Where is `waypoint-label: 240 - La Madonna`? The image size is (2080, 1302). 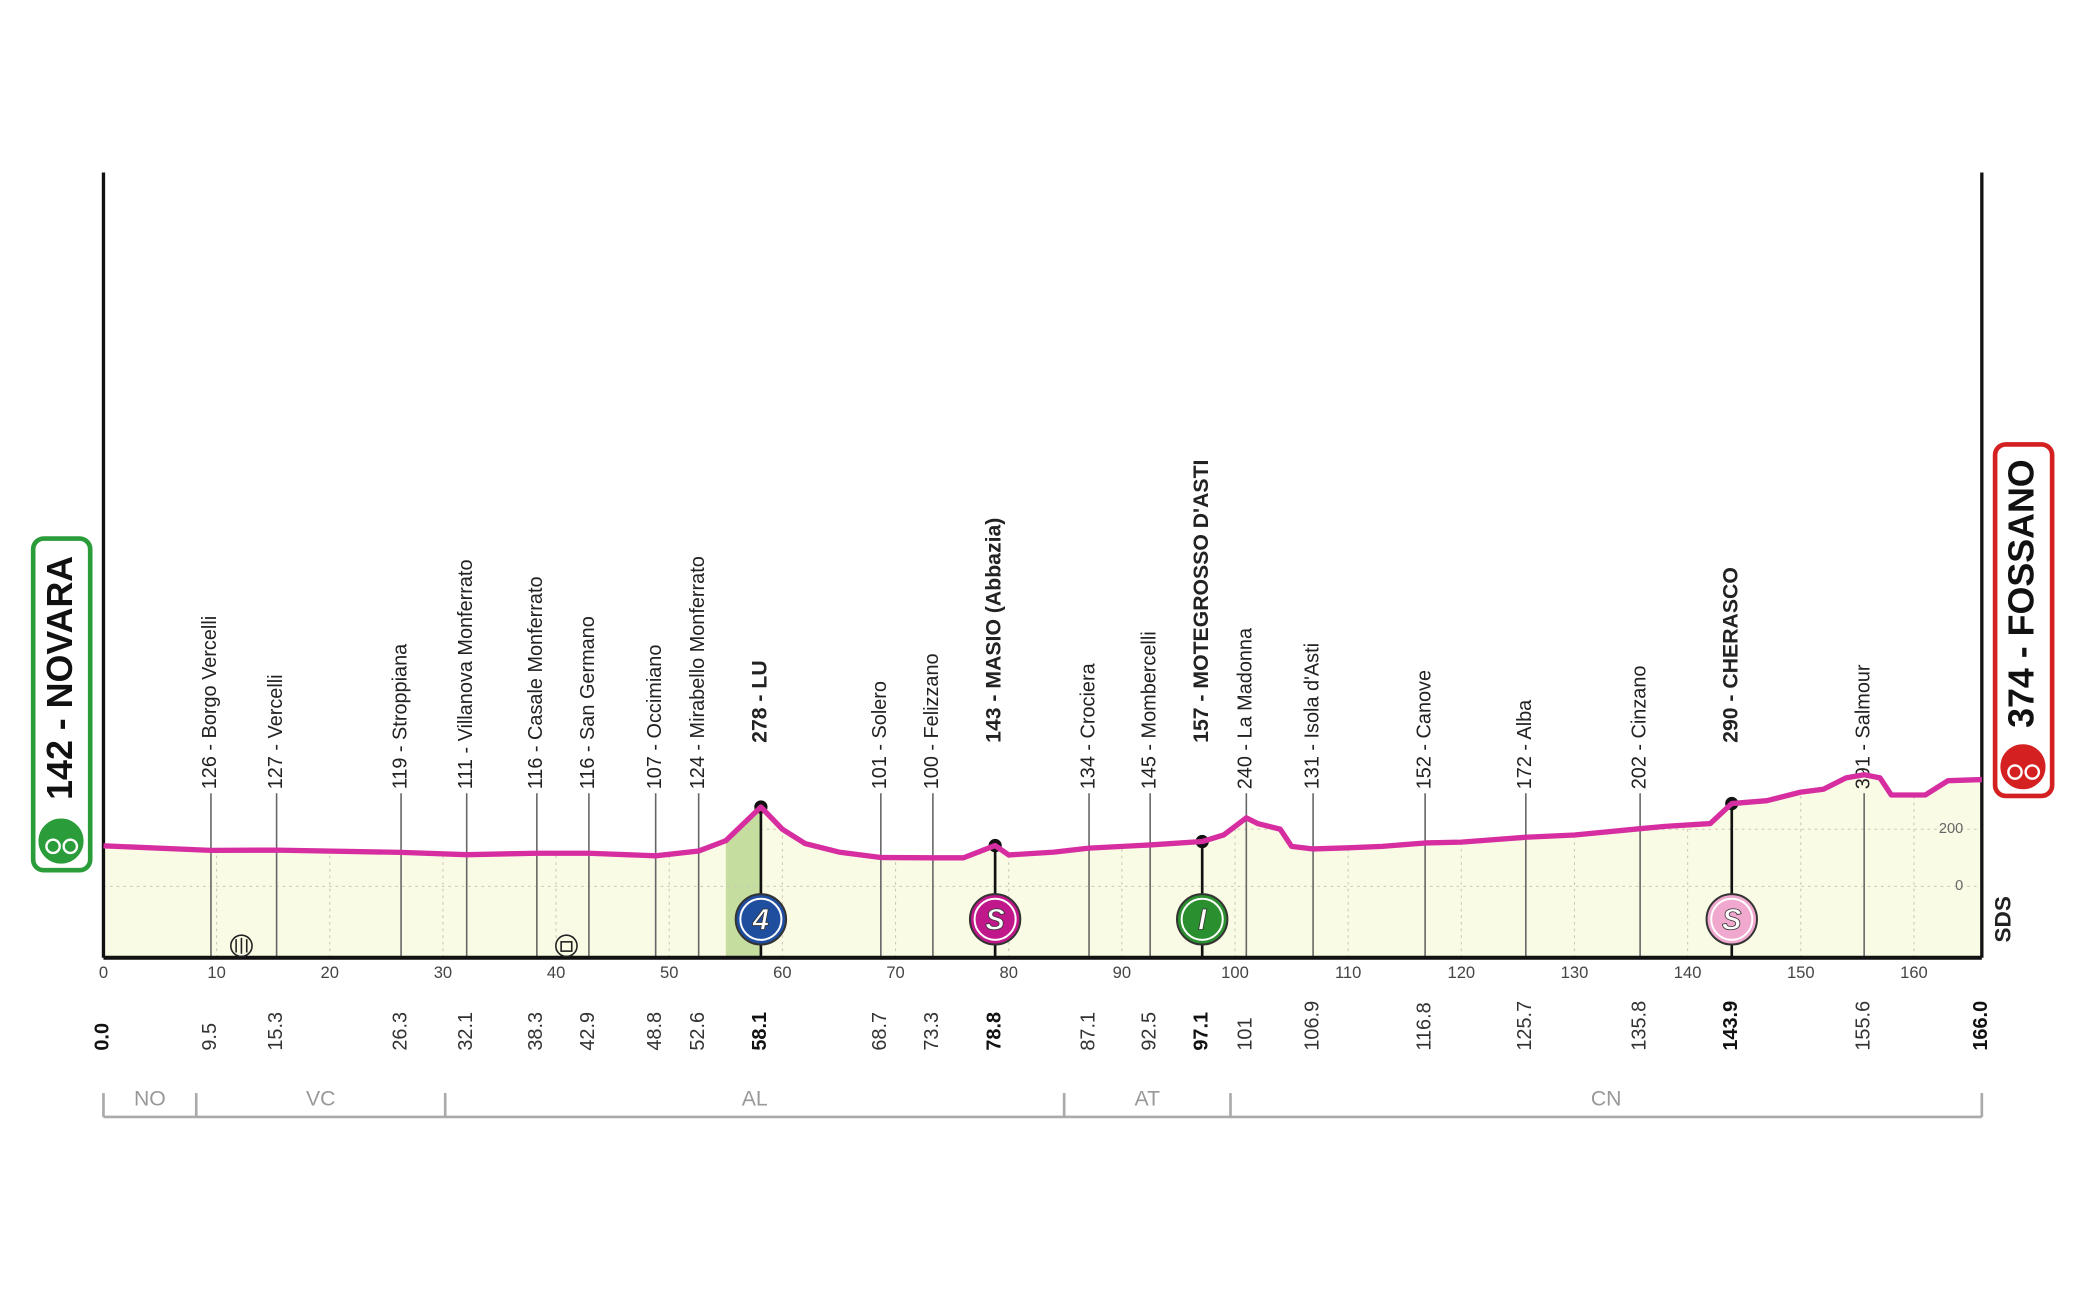
waypoint-label: 240 - La Madonna is located at coordinates (1246, 708).